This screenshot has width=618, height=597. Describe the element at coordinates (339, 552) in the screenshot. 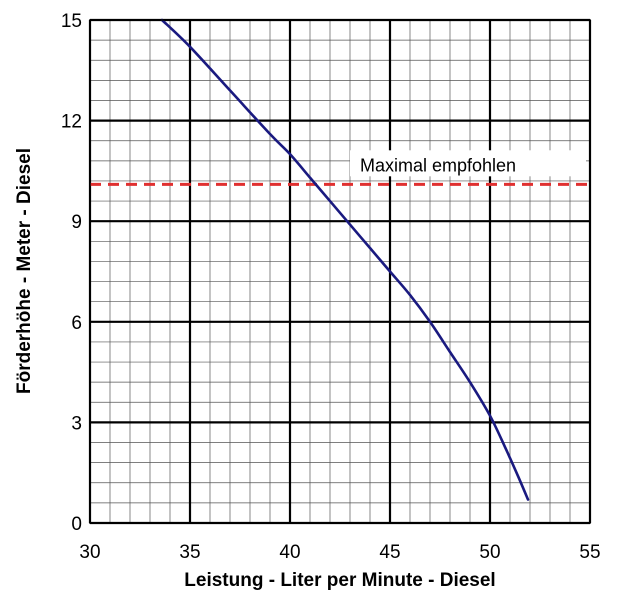

I see `x-tick-labels: 30 35 40 45 50 55` at that location.